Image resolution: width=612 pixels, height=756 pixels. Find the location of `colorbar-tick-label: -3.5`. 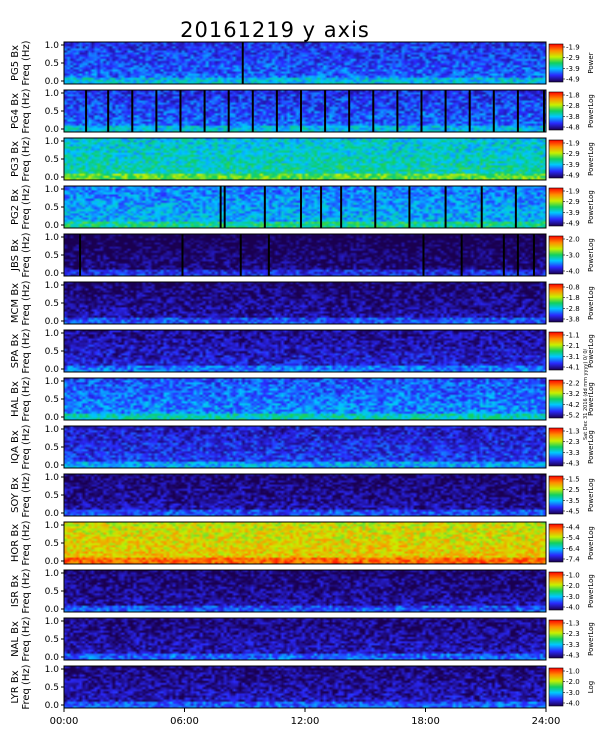

colorbar-tick-label: -3.5 is located at coordinates (573, 501).